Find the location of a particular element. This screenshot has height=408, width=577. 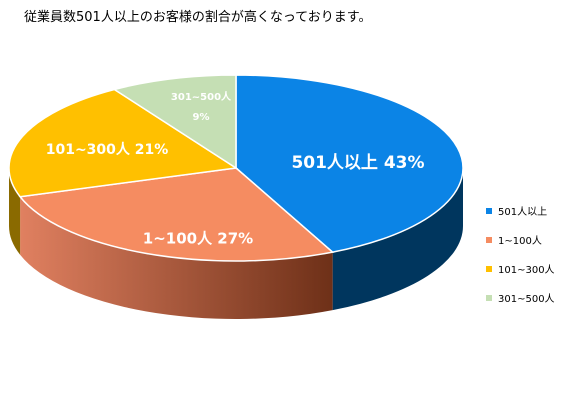

slice-label-name-3: 301~500人 is located at coordinates (201, 96).